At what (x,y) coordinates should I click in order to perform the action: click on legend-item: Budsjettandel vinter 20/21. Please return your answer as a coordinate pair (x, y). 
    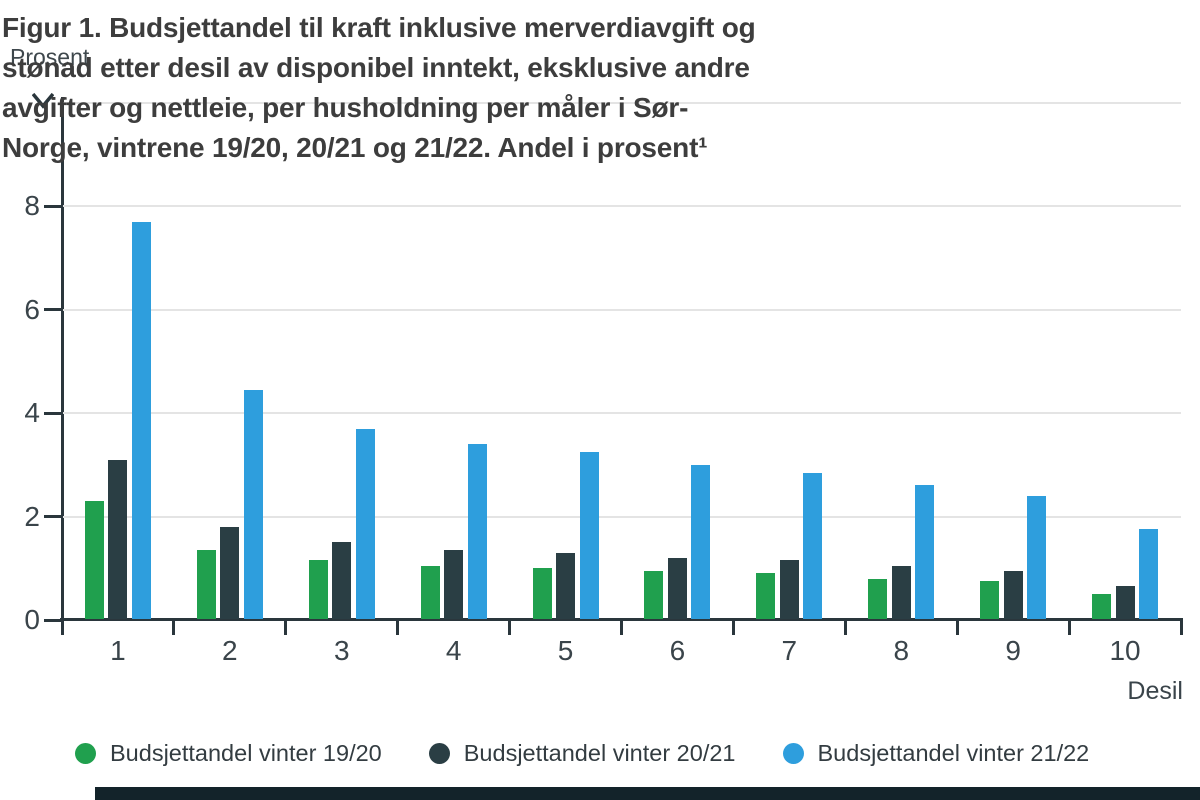
    Looking at the image, I should click on (582, 753).